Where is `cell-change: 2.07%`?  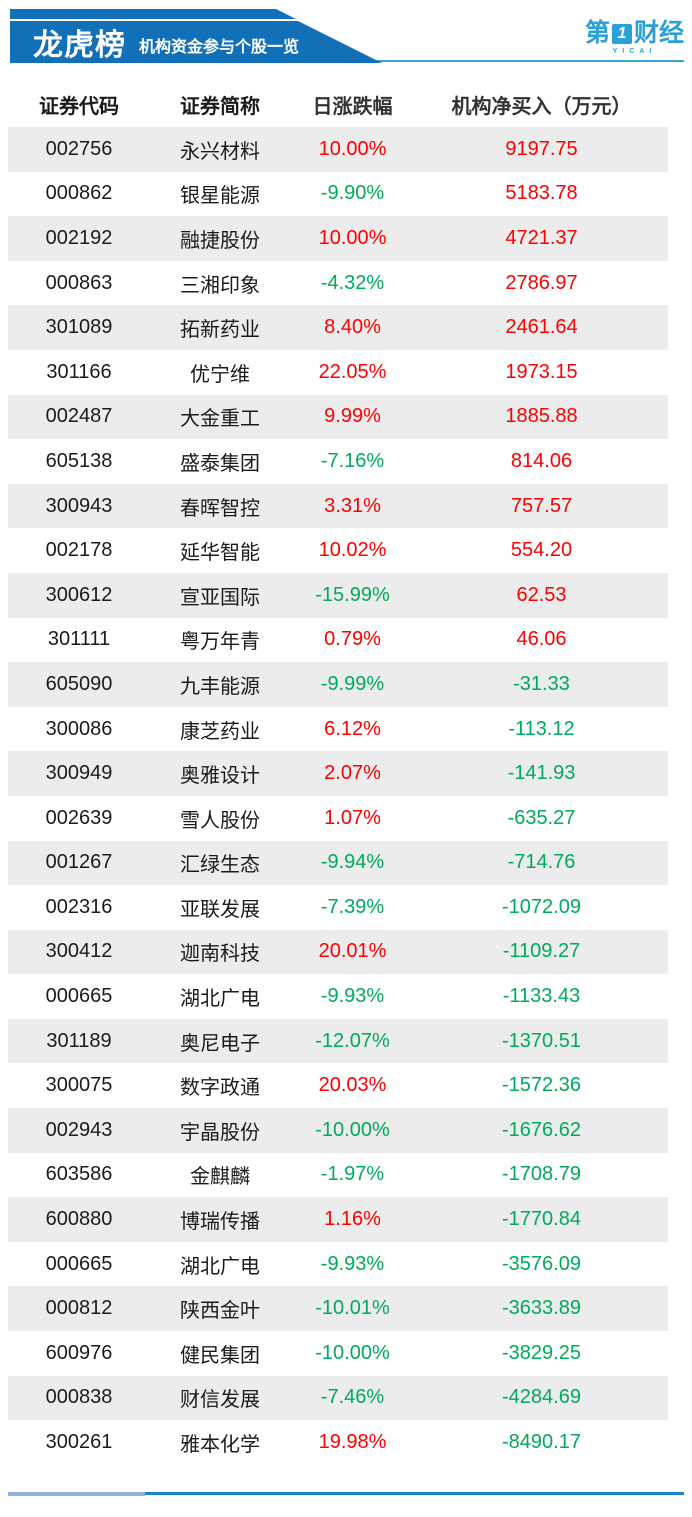
cell-change: 2.07% is located at coordinates (352, 773).